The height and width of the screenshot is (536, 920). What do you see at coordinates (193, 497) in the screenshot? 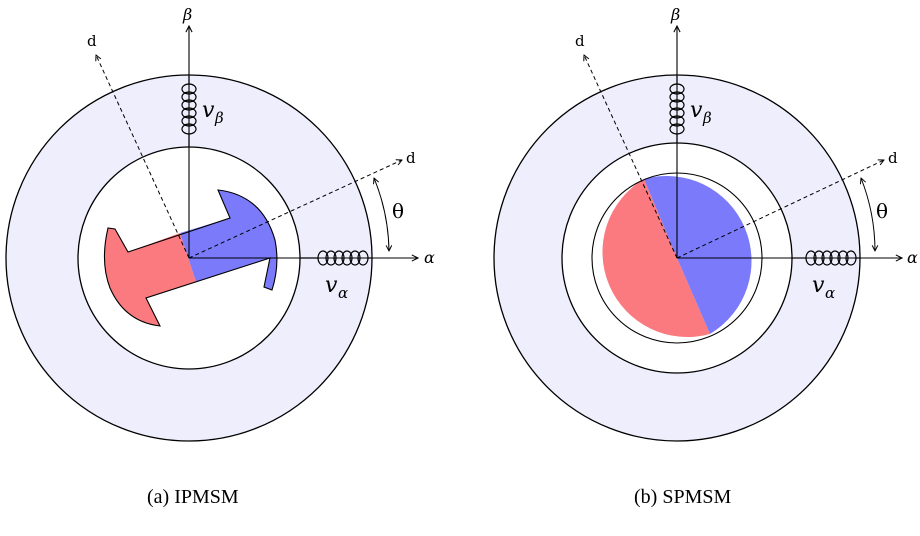
I see `caption-ipmsm: (a) IPMSM` at bounding box center [193, 497].